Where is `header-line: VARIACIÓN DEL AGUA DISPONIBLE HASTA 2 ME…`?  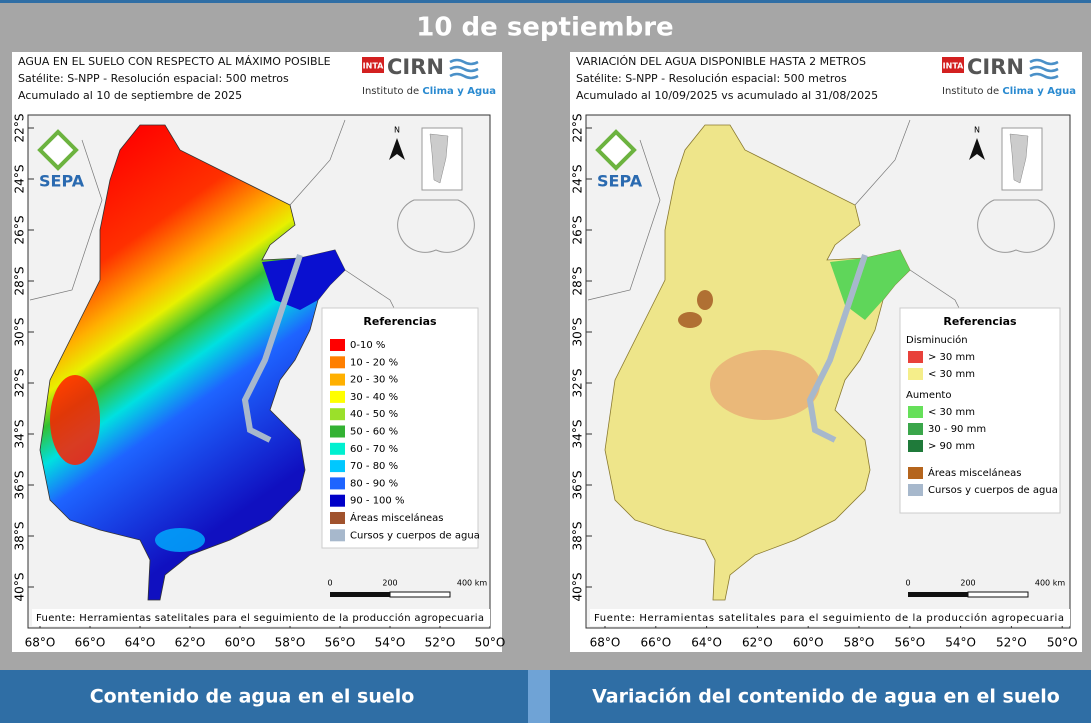 header-line: VARIACIÓN DEL AGUA DISPONIBLE HASTA 2 ME… is located at coordinates (721, 61).